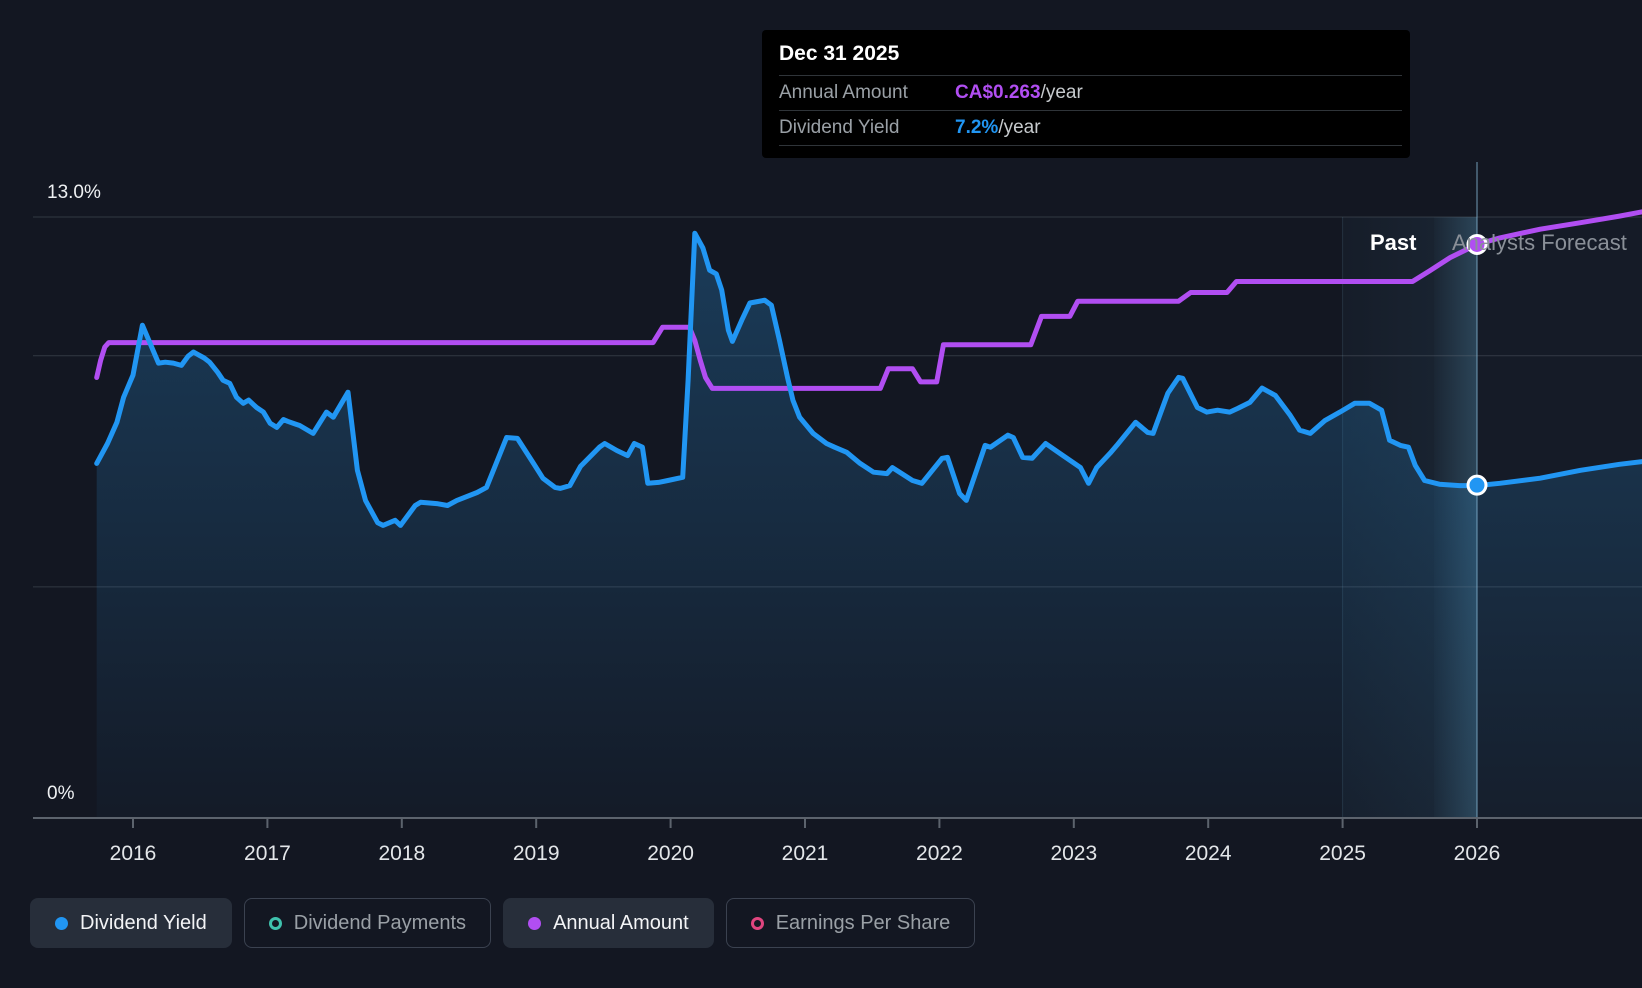  I want to click on legend-item-dividend-yield: Dividend Yield, so click(131, 923).